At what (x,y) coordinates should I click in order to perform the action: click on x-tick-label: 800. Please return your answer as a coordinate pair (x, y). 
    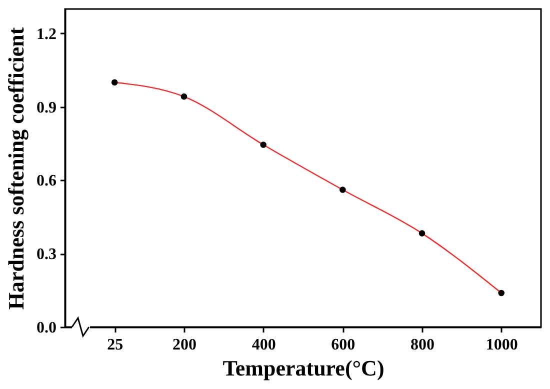
    Looking at the image, I should click on (422, 345).